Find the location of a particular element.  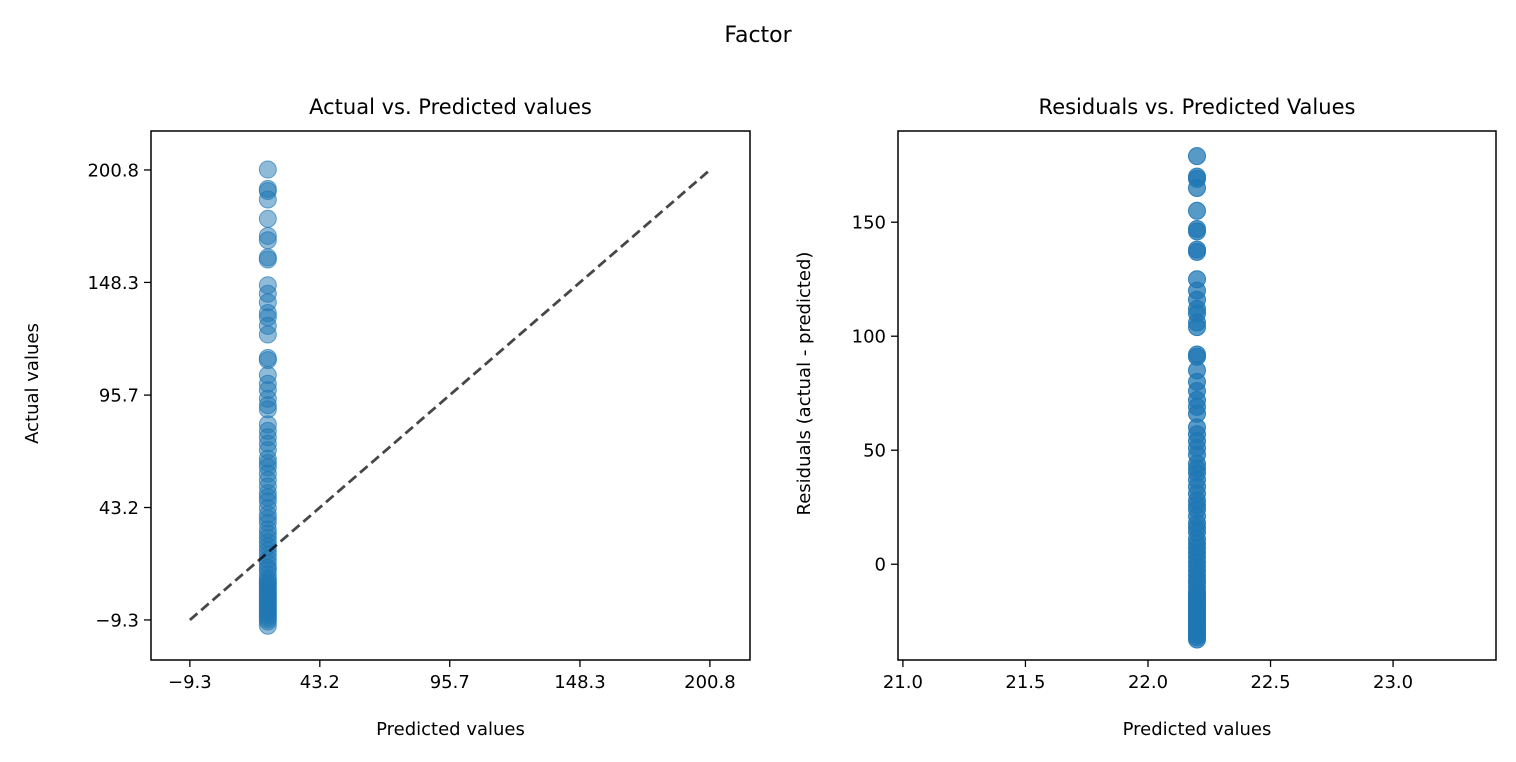

actual-vs-predicted-x-tick-label: 200.8 is located at coordinates (710, 682).